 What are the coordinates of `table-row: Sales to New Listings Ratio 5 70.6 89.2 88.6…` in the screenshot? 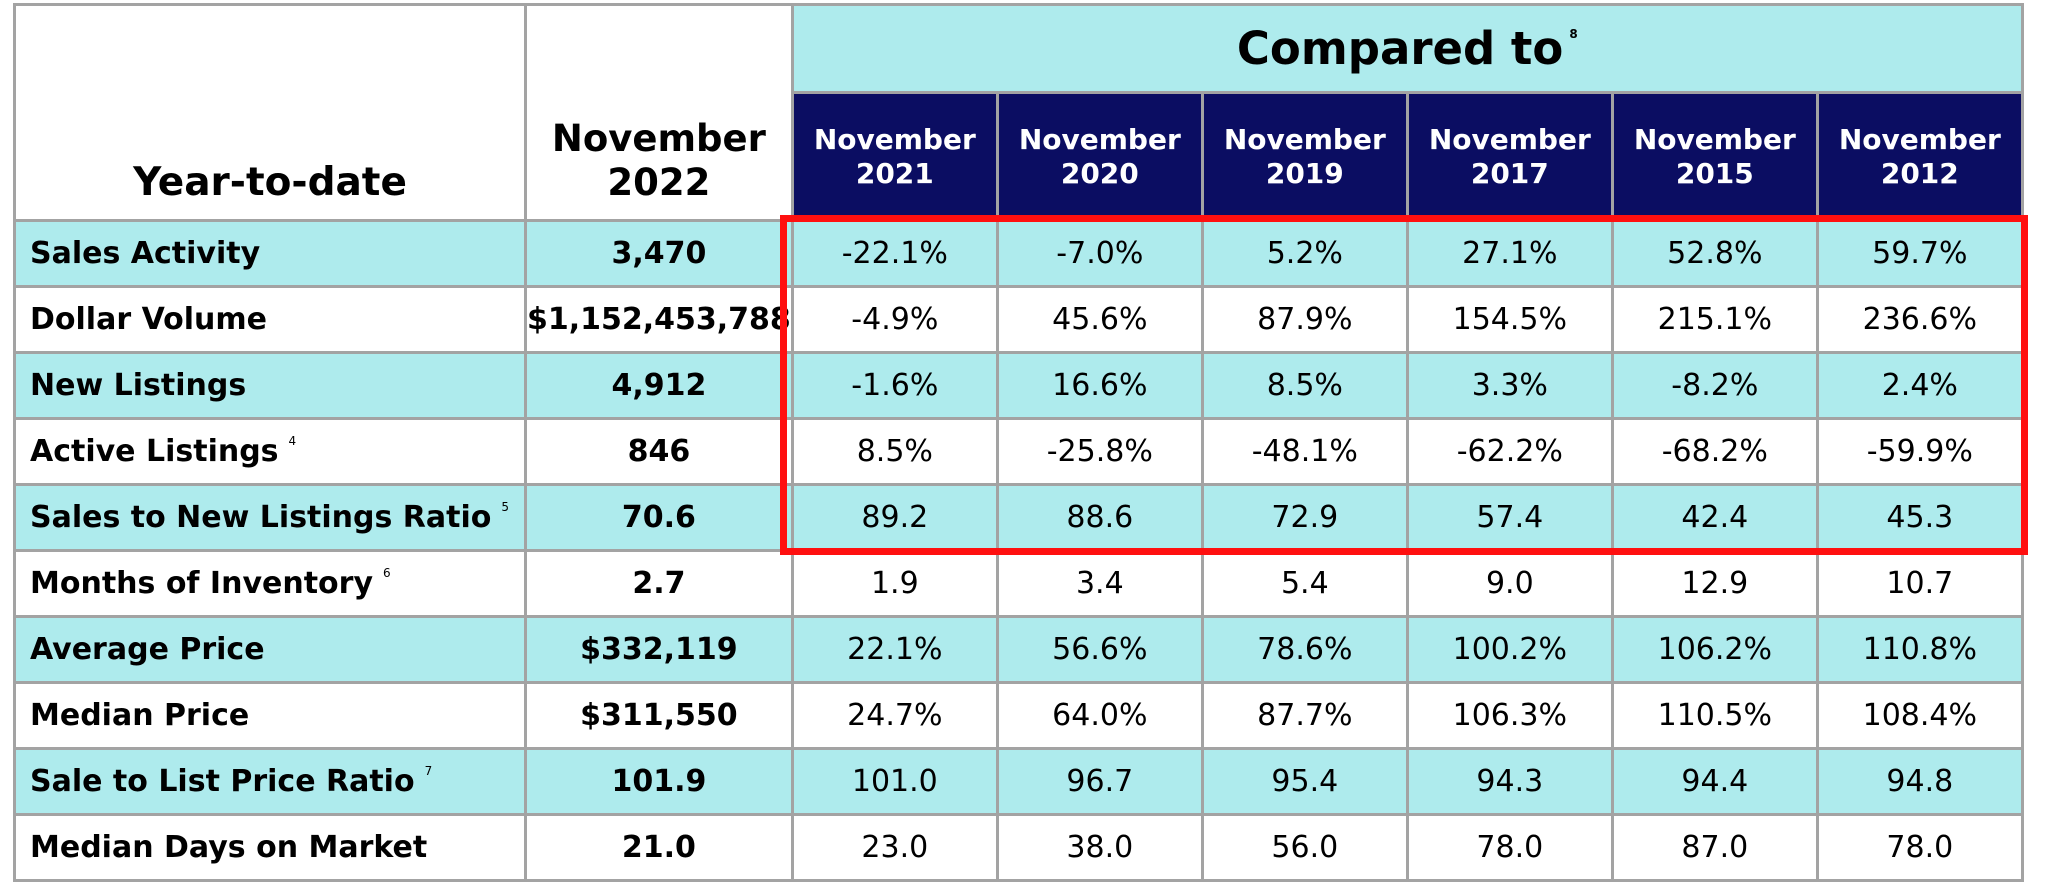 It's located at (1018, 517).